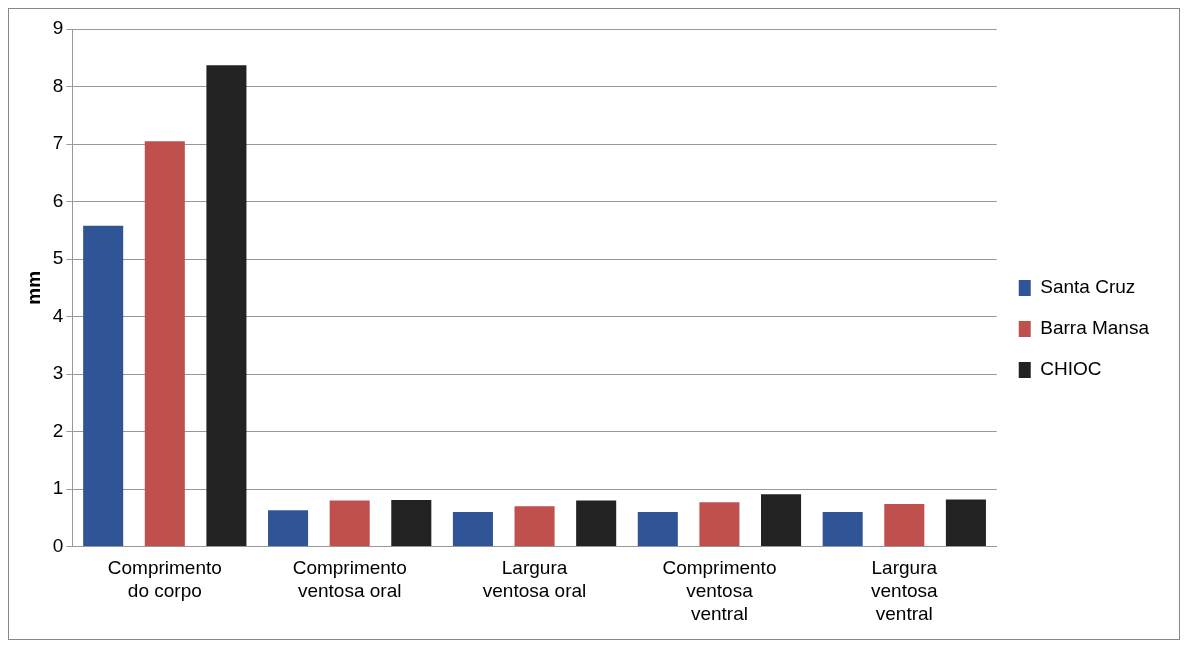 The width and height of the screenshot is (1192, 652). I want to click on x-tick-label: Comprimento do corpo, so click(164, 579).